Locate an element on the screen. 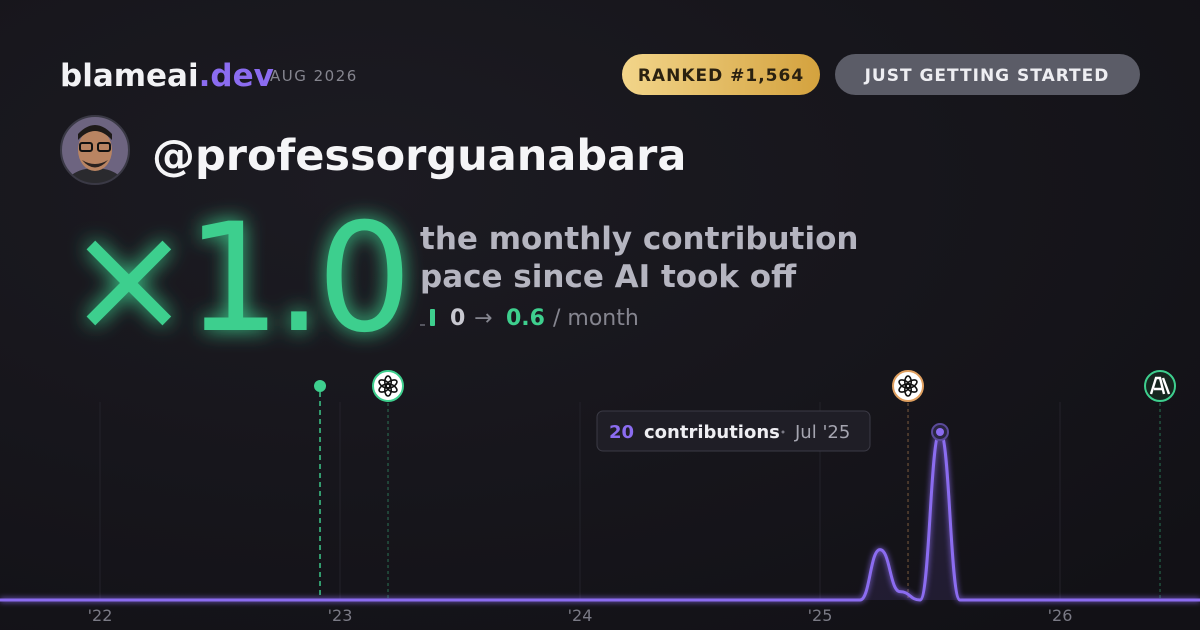 This screenshot has width=1200, height=630. x-tick-label: '22 is located at coordinates (100, 615).